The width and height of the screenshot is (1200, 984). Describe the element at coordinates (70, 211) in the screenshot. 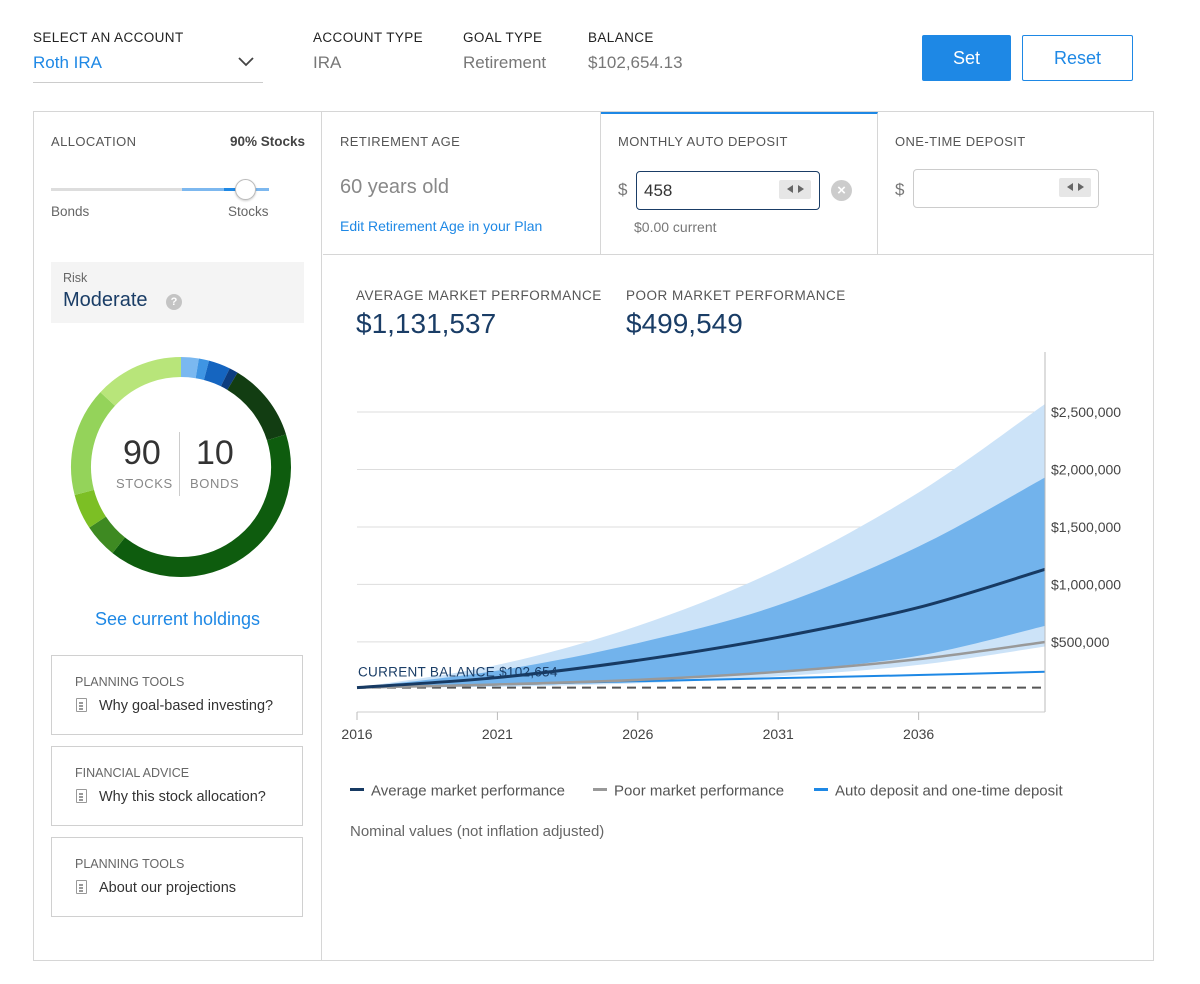

I see `slider-bonds-label: Bonds` at that location.